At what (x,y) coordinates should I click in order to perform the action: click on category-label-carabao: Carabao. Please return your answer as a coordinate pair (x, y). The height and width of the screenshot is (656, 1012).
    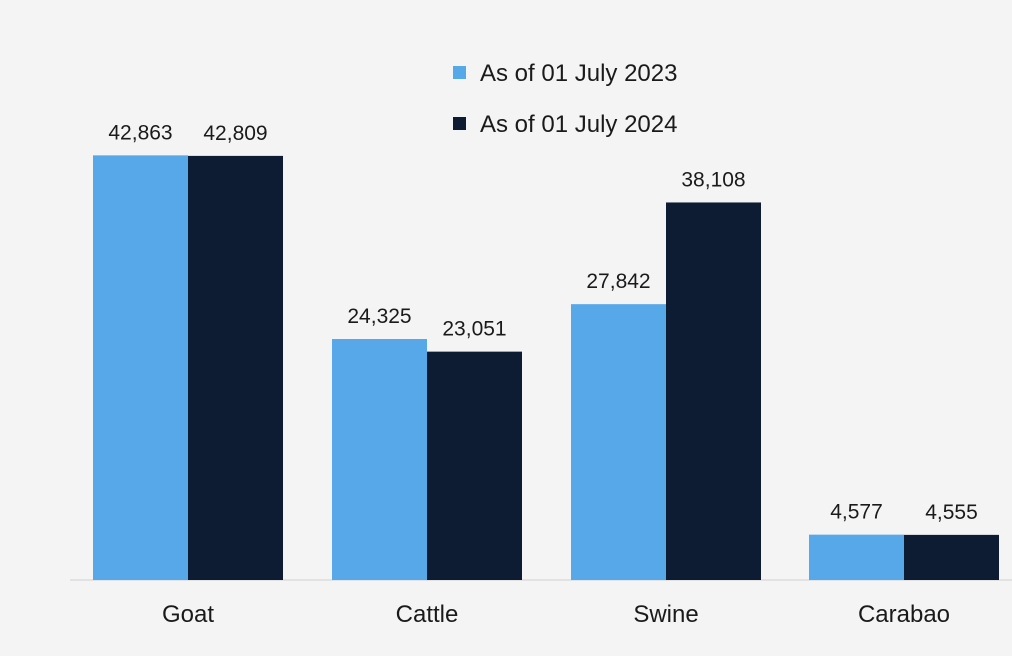
    Looking at the image, I should click on (904, 614).